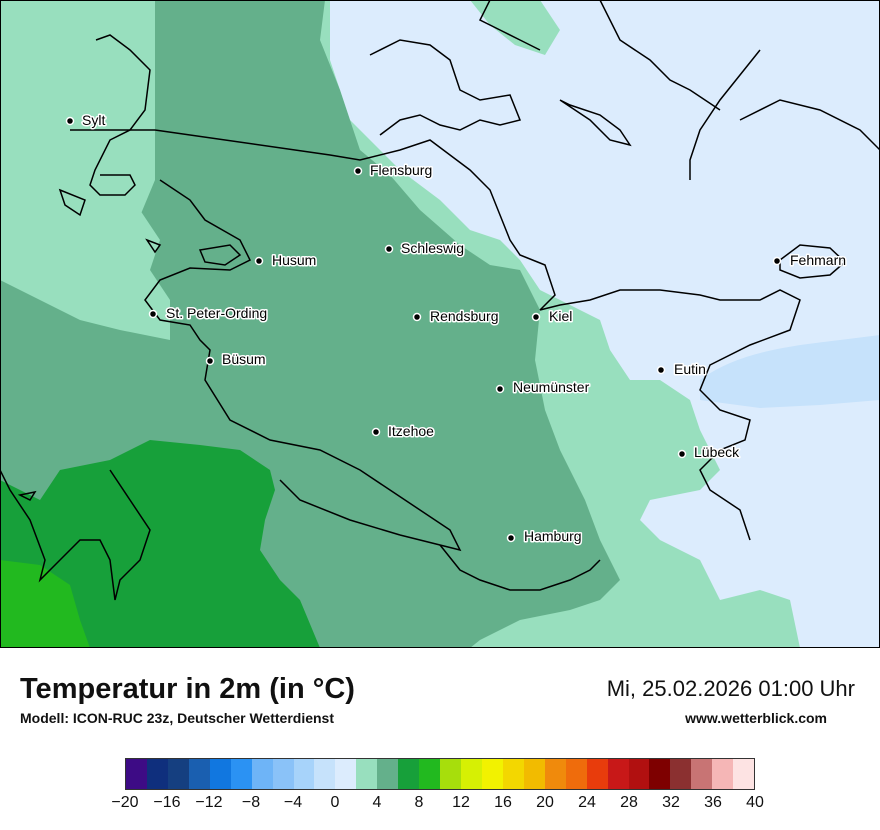  I want to click on colorbar-tick-label: −8, so click(251, 802).